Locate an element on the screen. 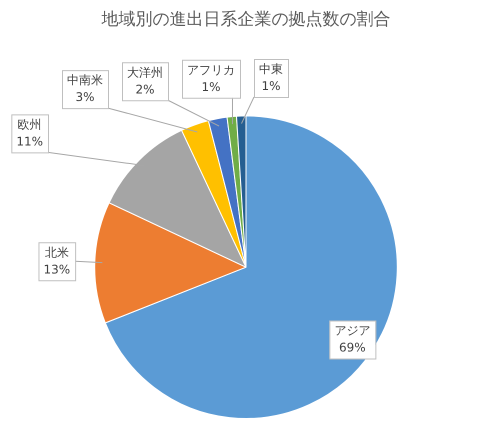  slice-label: 中南米 is located at coordinates (85, 80).